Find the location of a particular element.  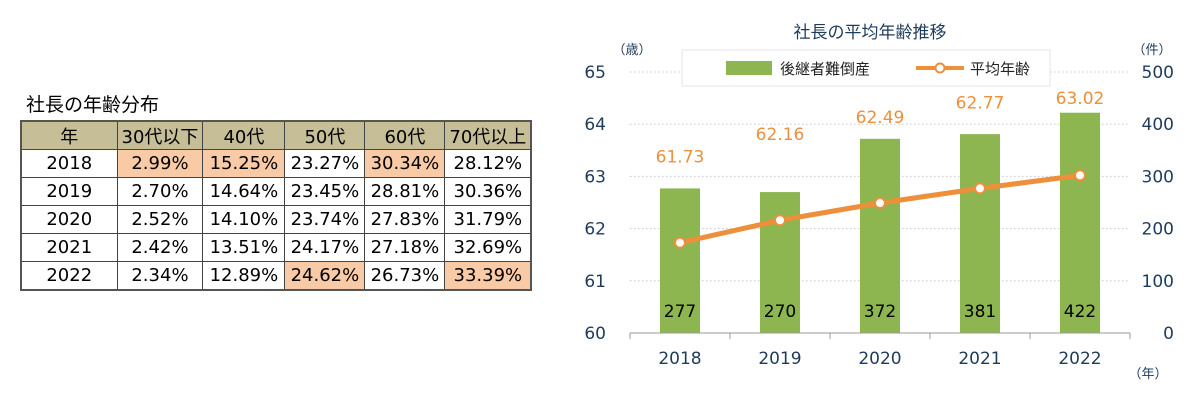

table-title: 社長の年齢分布 is located at coordinates (93, 105).